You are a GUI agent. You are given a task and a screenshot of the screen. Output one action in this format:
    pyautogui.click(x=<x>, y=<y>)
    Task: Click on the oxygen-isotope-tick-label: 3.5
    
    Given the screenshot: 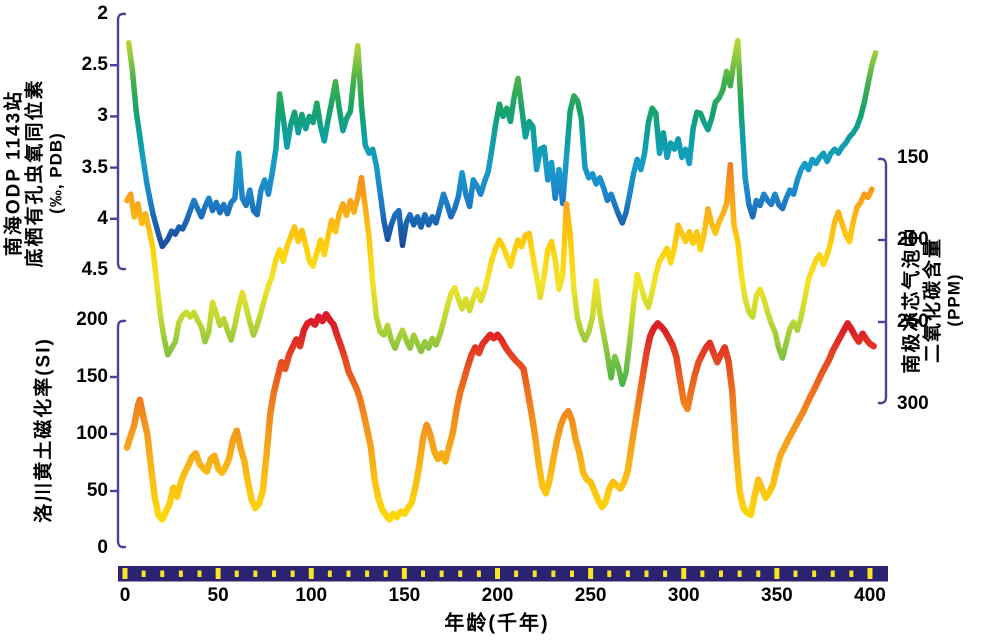 What is the action you would take?
    pyautogui.click(x=94, y=167)
    